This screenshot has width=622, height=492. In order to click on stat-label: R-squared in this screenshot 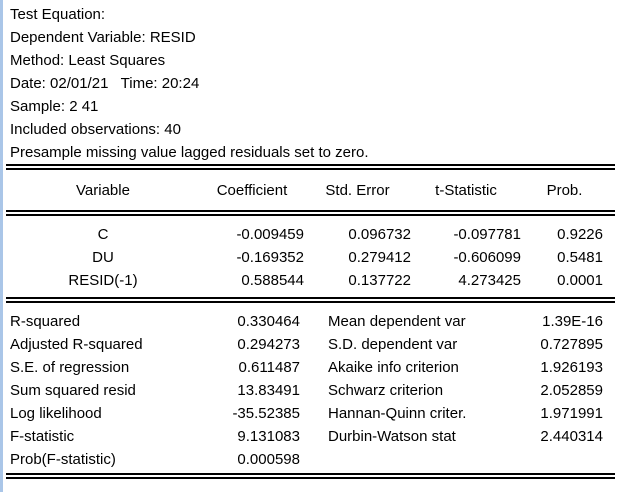, I will do `click(45, 321)`.